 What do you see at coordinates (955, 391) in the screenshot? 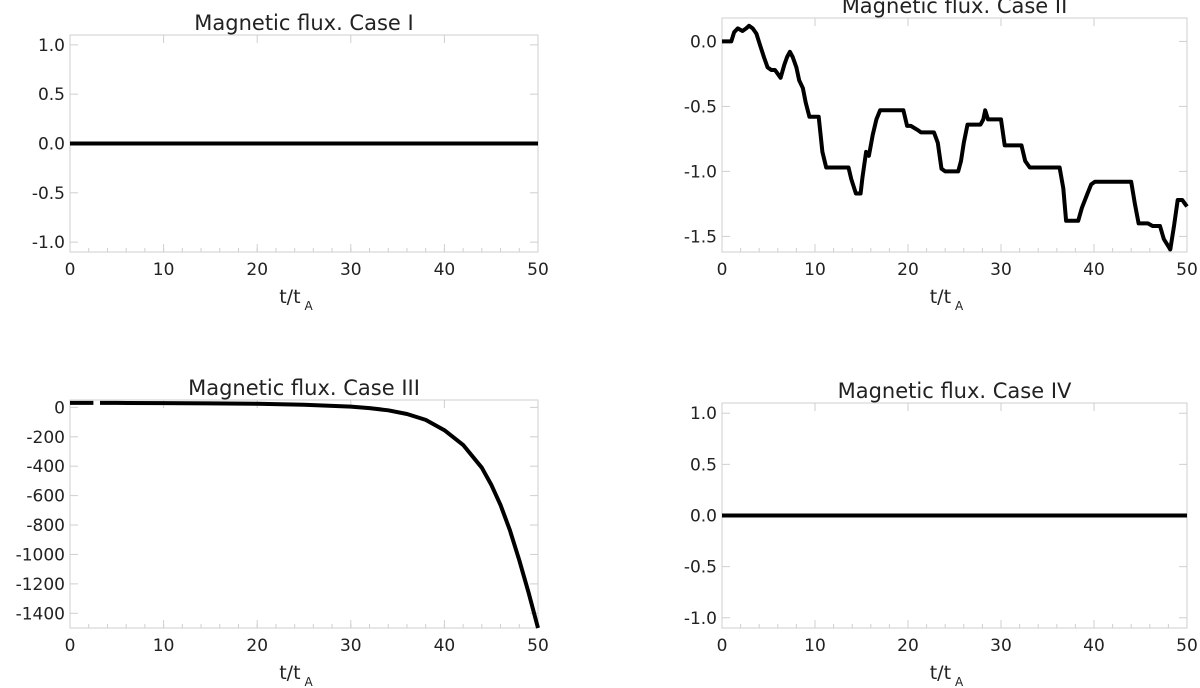
I see `chart-title-case-4: Magnetic flux. Case IV` at bounding box center [955, 391].